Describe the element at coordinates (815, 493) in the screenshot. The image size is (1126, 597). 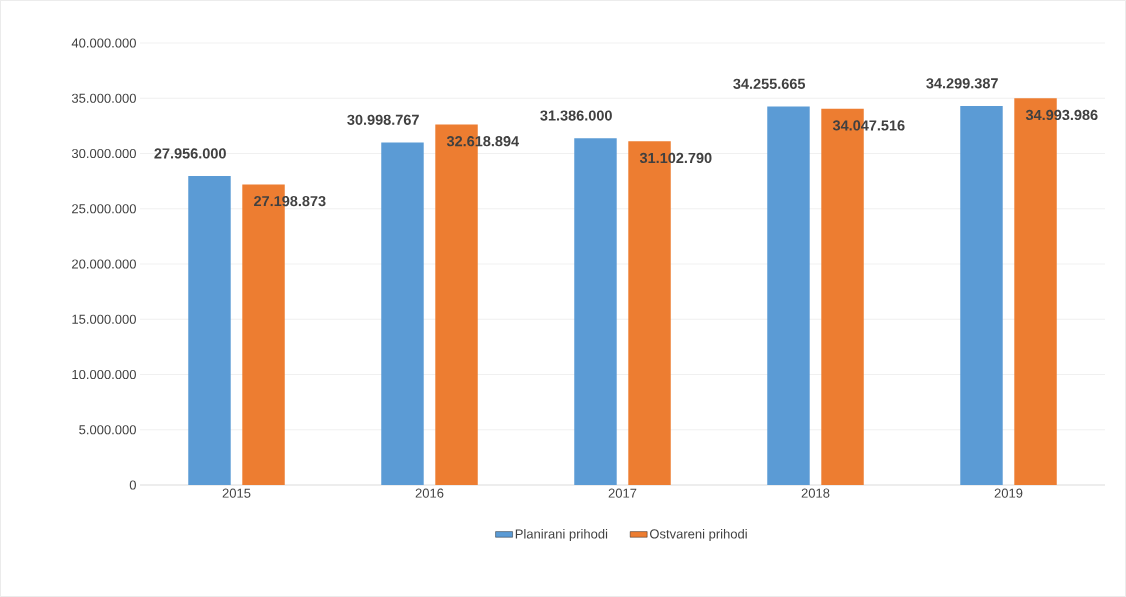
I see `x-tick-label: 2018` at that location.